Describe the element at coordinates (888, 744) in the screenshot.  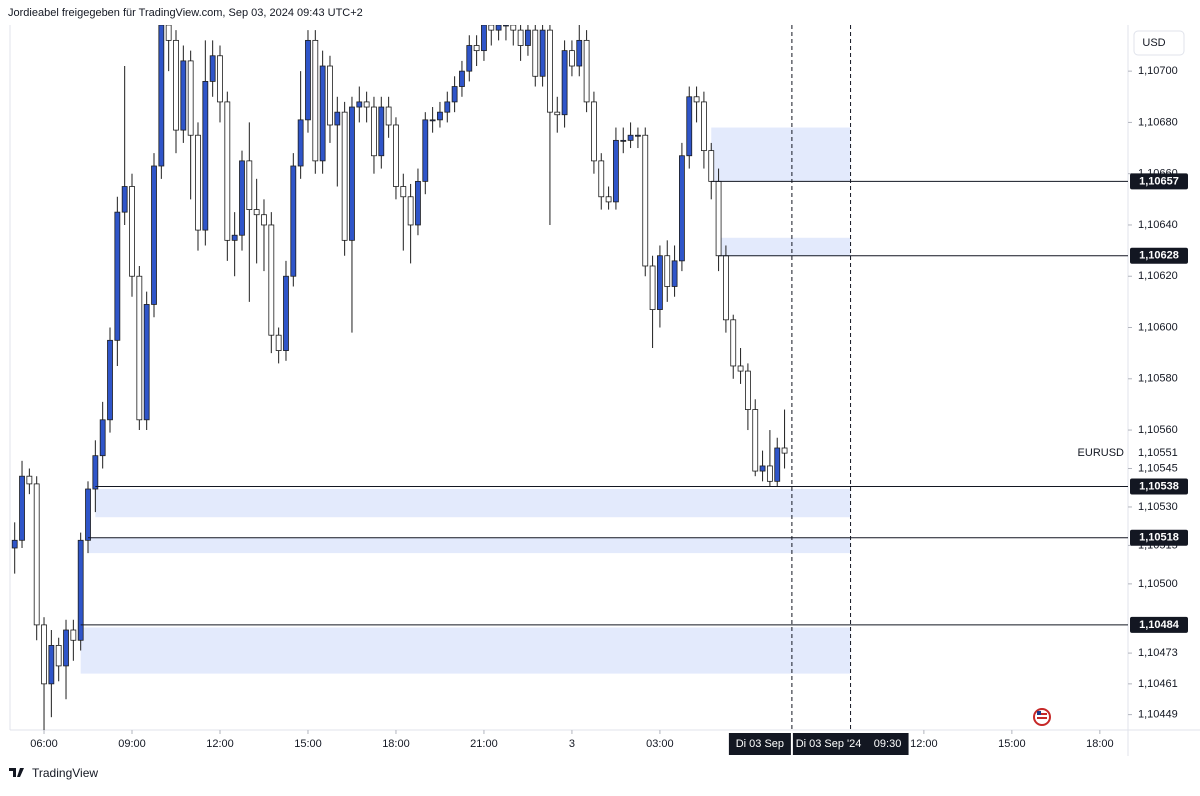
I see `cursor-label: 09:30` at that location.